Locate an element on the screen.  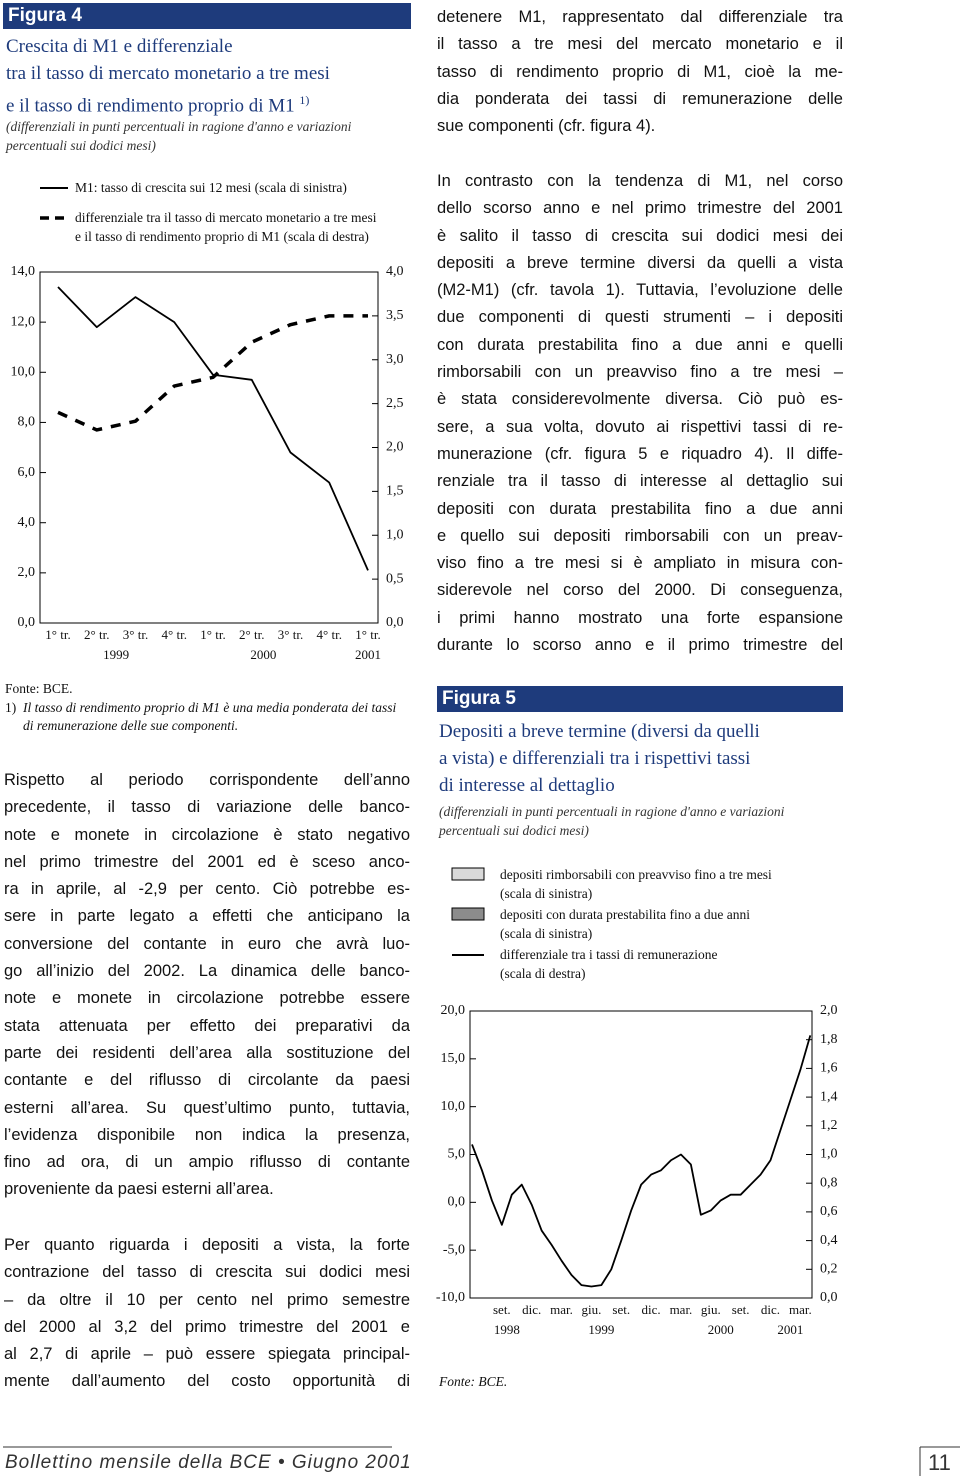
year-label: 2000 is located at coordinates (263, 654).